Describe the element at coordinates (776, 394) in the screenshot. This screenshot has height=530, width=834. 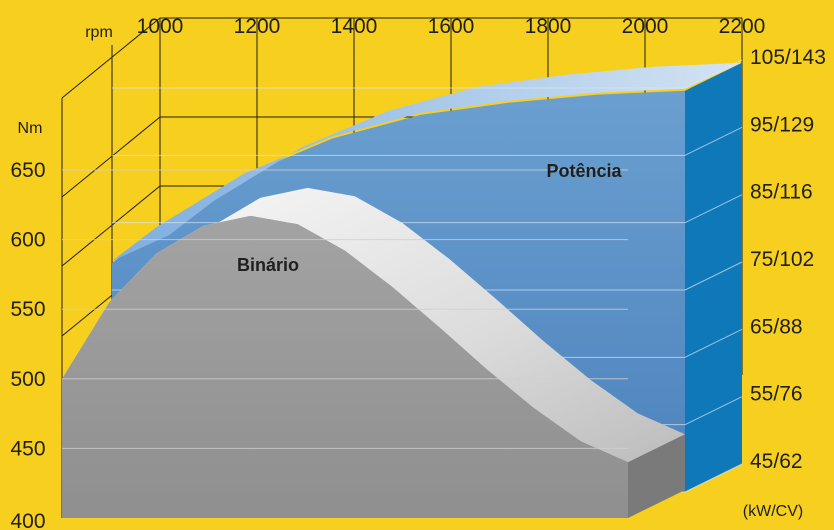
I see `power-tick-1: 55/76` at that location.